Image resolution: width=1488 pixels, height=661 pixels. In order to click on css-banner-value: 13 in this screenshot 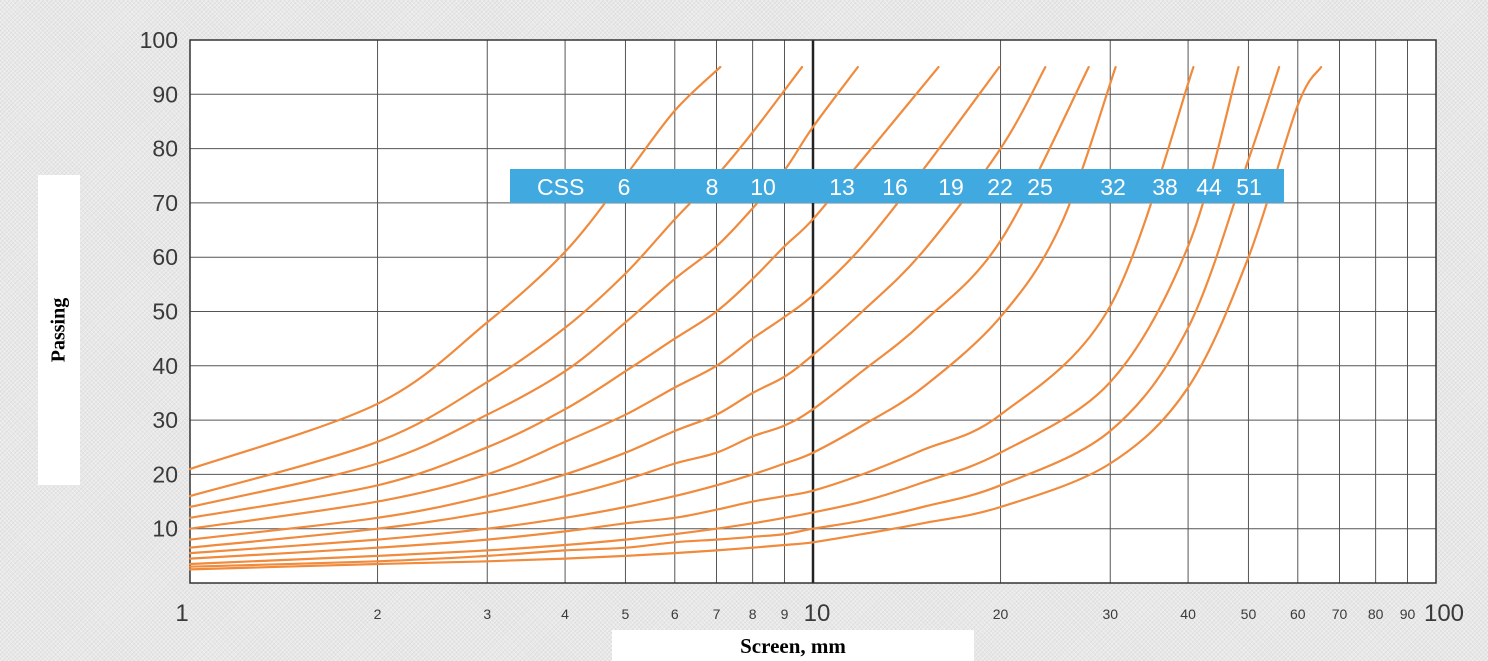, I will do `click(842, 187)`.